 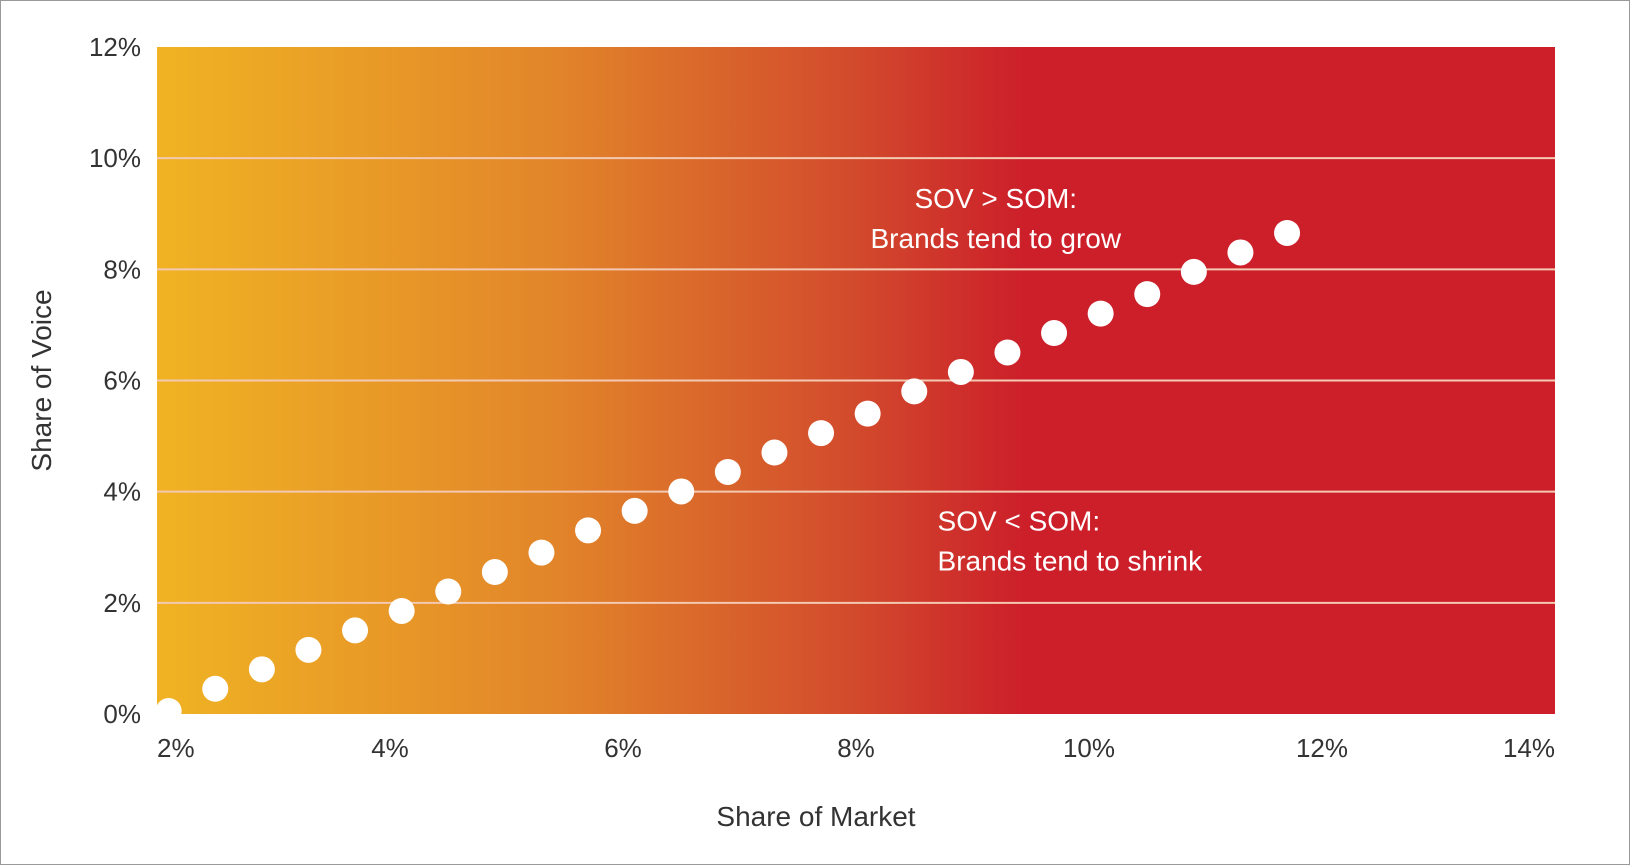 What do you see at coordinates (995, 198) in the screenshot?
I see `annotation-line: SOV > SOM:` at bounding box center [995, 198].